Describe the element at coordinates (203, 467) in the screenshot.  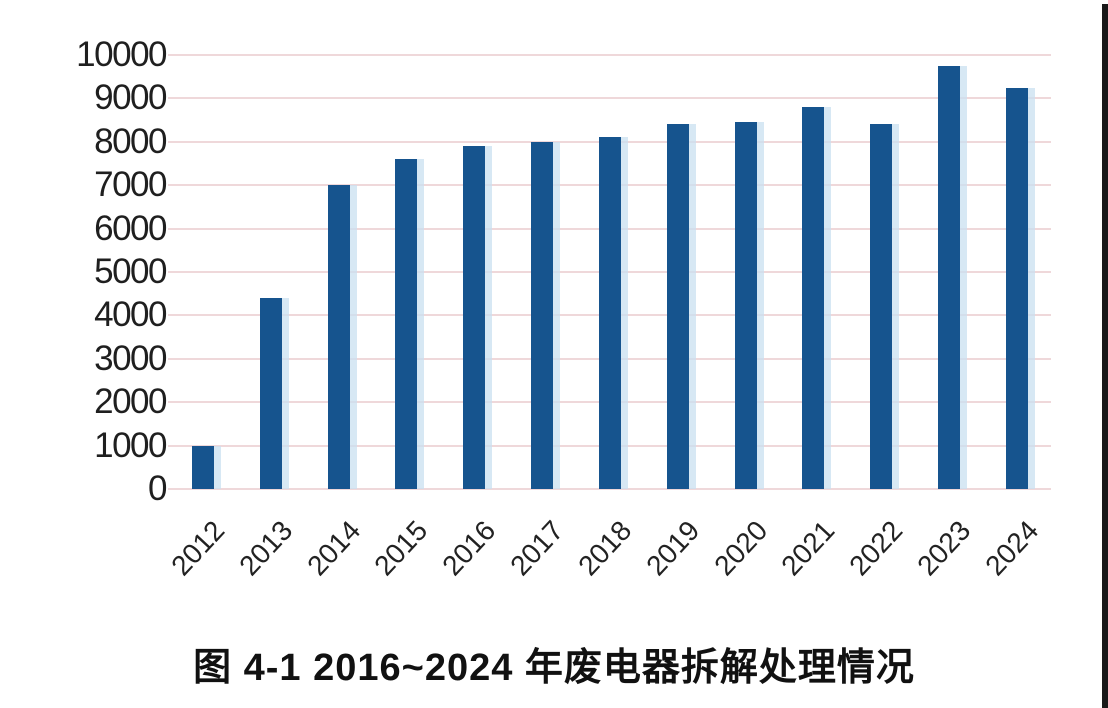
I see `bar-2012` at that location.